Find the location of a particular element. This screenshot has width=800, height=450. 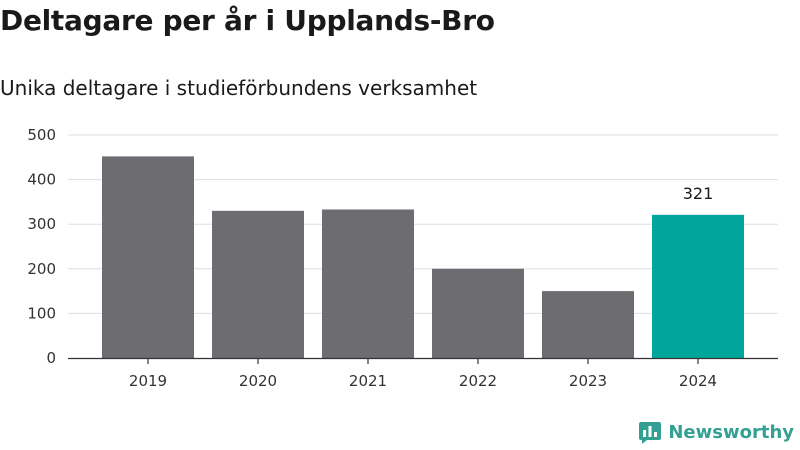

bar-2019 is located at coordinates (148, 257).